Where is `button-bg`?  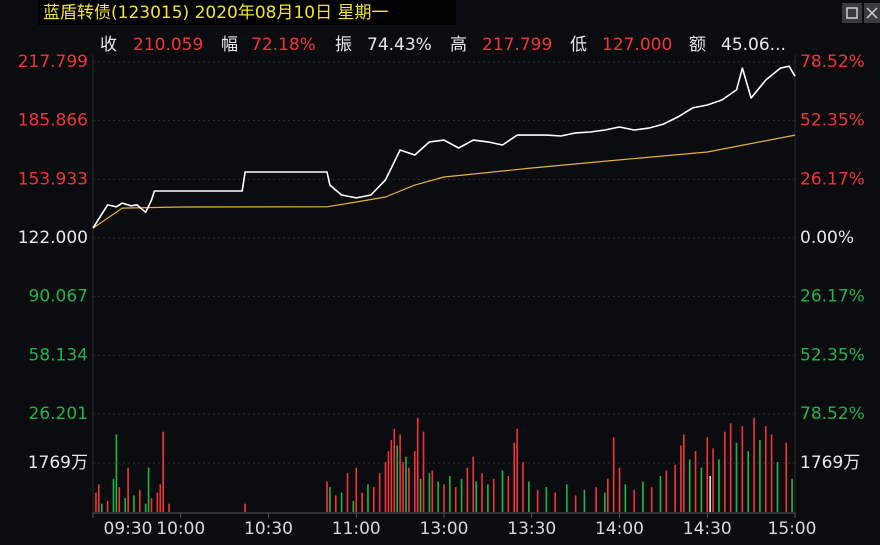
button-bg is located at coordinates (852, 13).